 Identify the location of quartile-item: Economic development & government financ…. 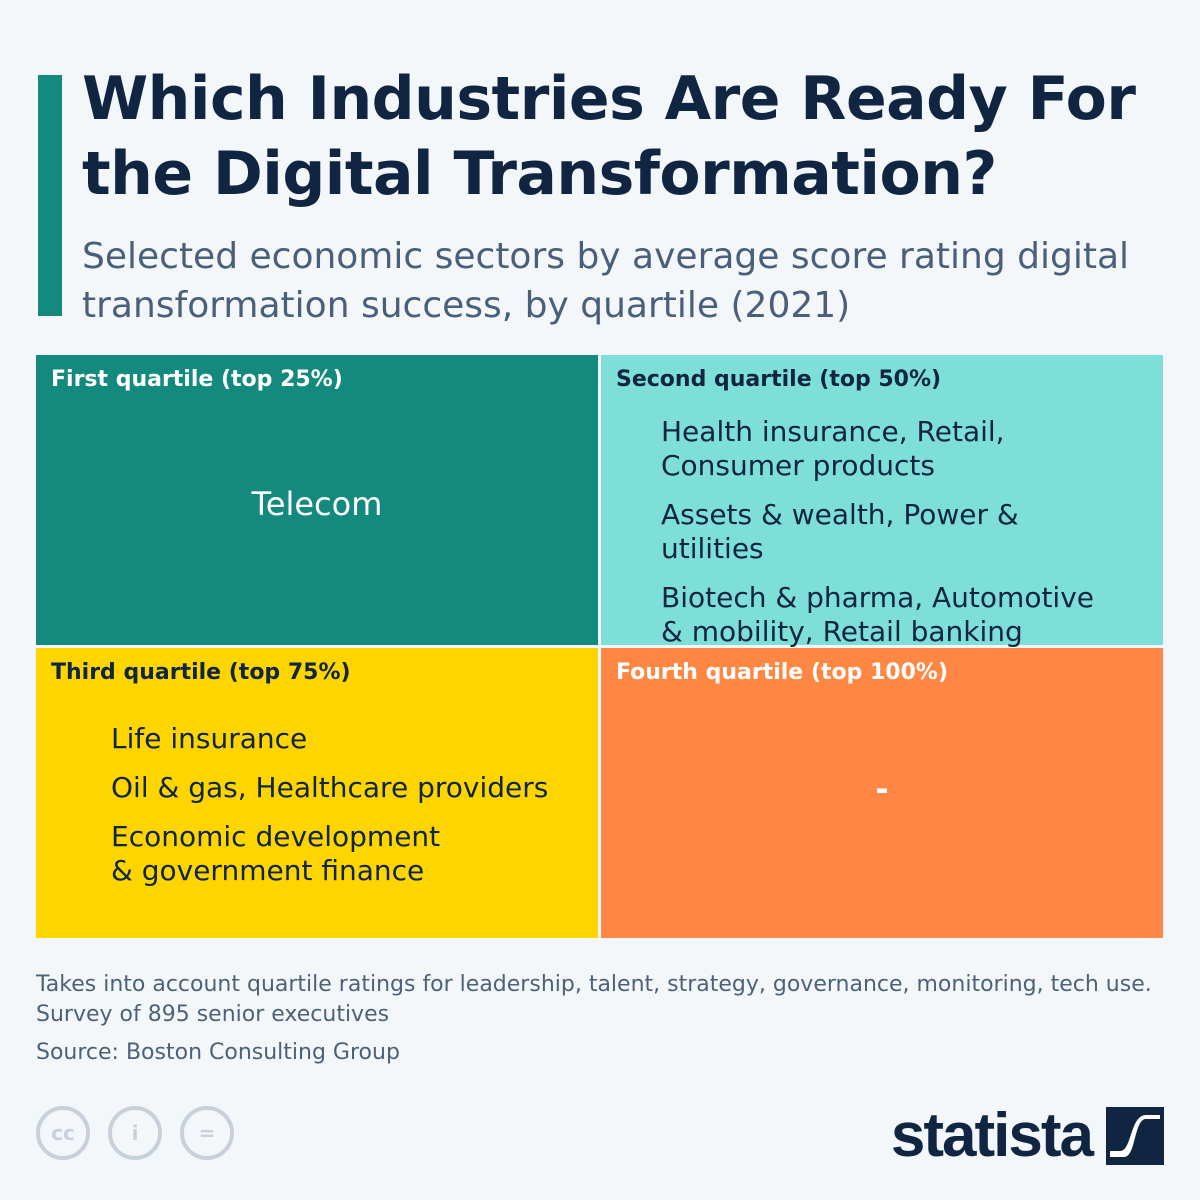
(276, 853).